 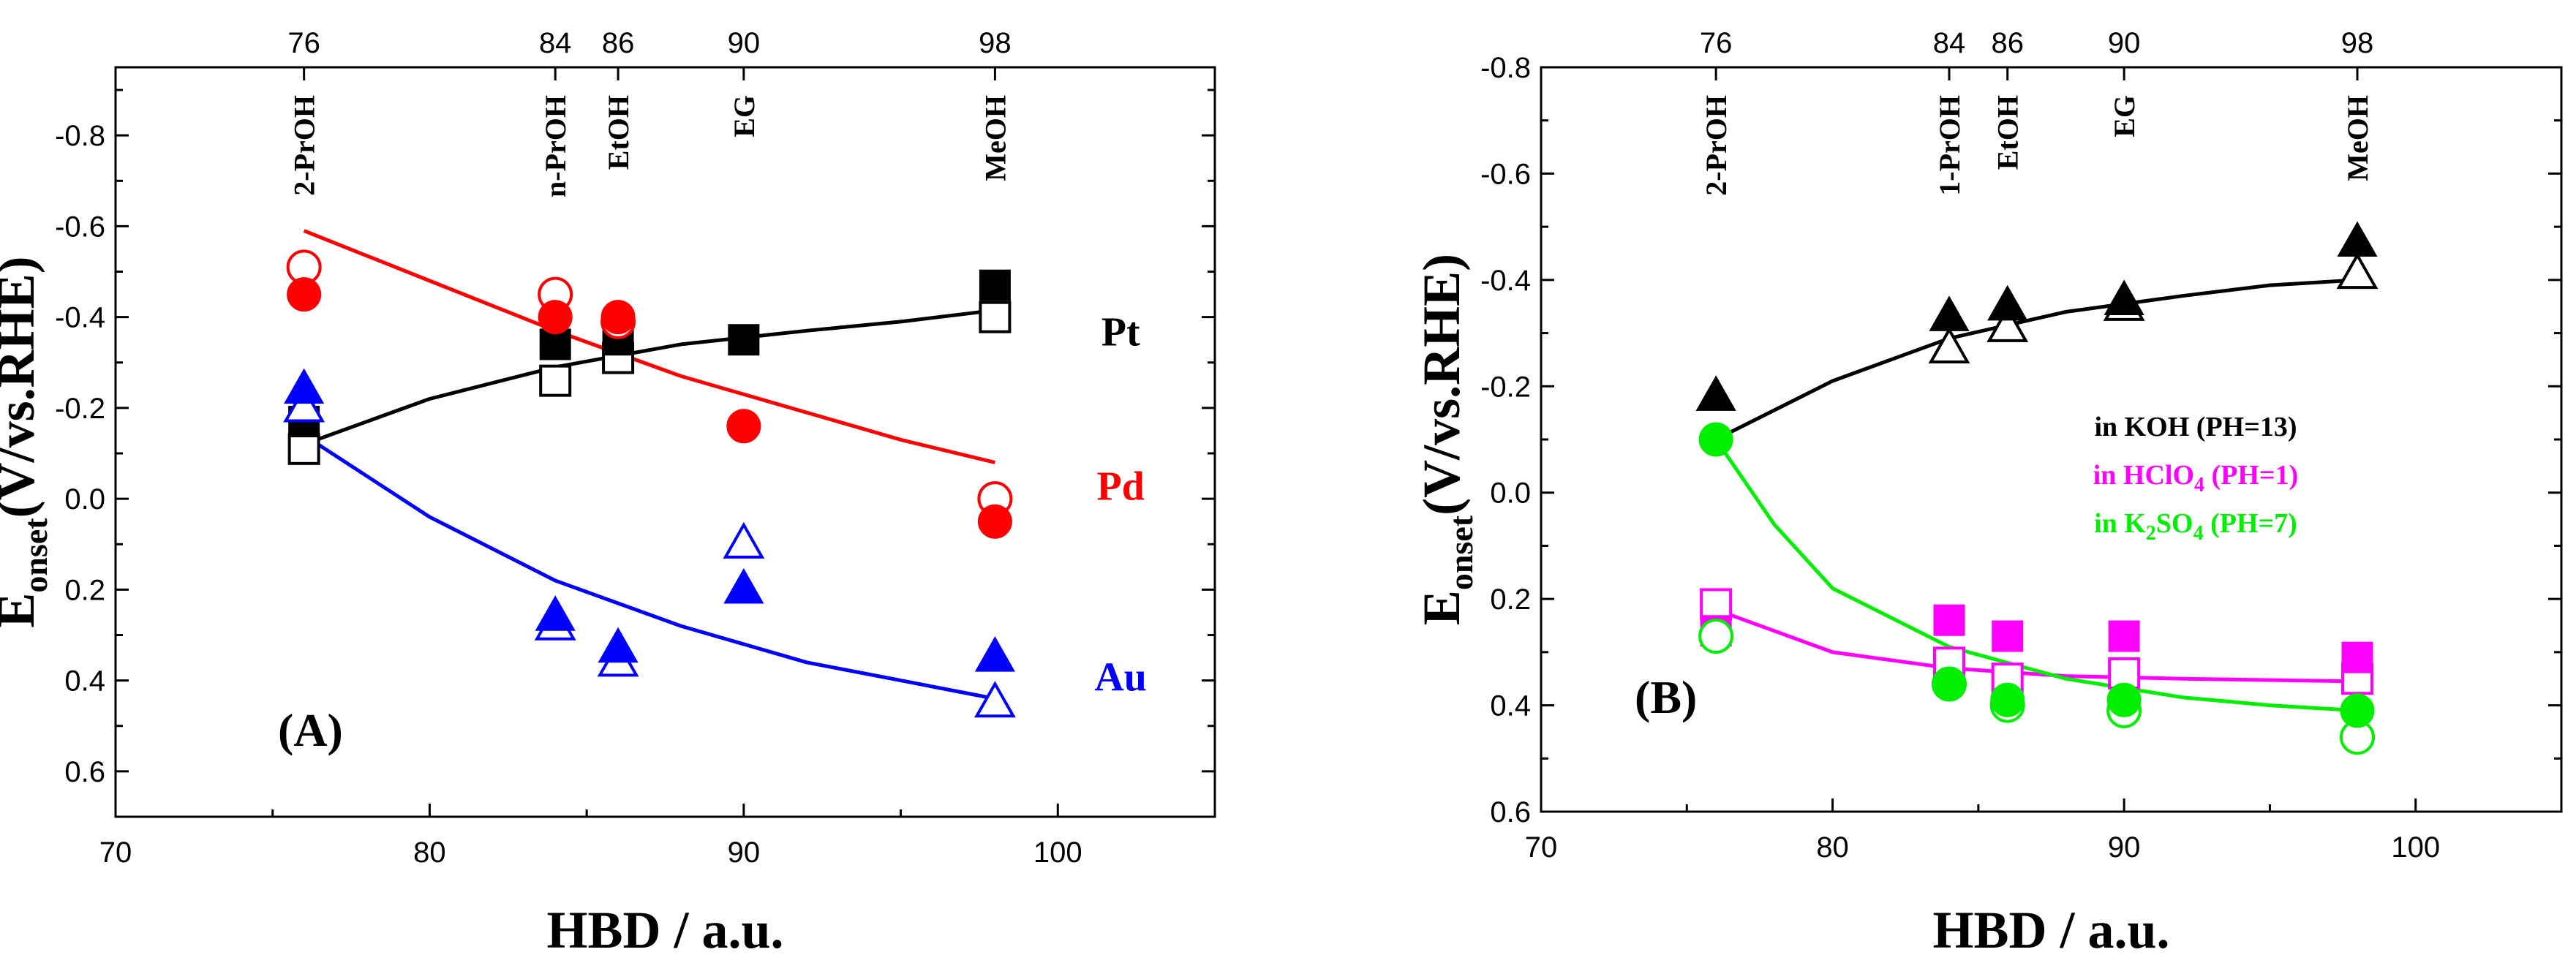 What do you see at coordinates (649, 567) in the screenshot?
I see `fit-line-au` at bounding box center [649, 567].